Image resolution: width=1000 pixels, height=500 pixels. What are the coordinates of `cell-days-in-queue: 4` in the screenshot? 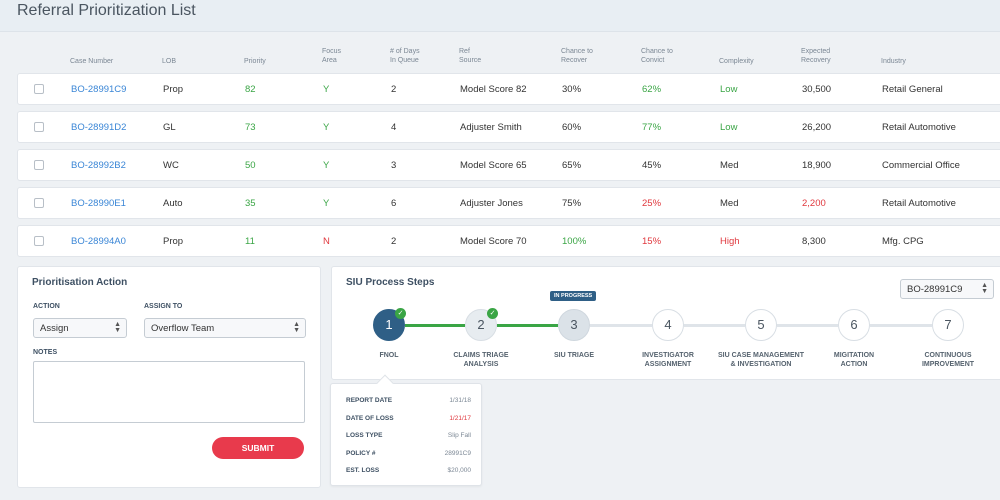 It's located at (394, 127).